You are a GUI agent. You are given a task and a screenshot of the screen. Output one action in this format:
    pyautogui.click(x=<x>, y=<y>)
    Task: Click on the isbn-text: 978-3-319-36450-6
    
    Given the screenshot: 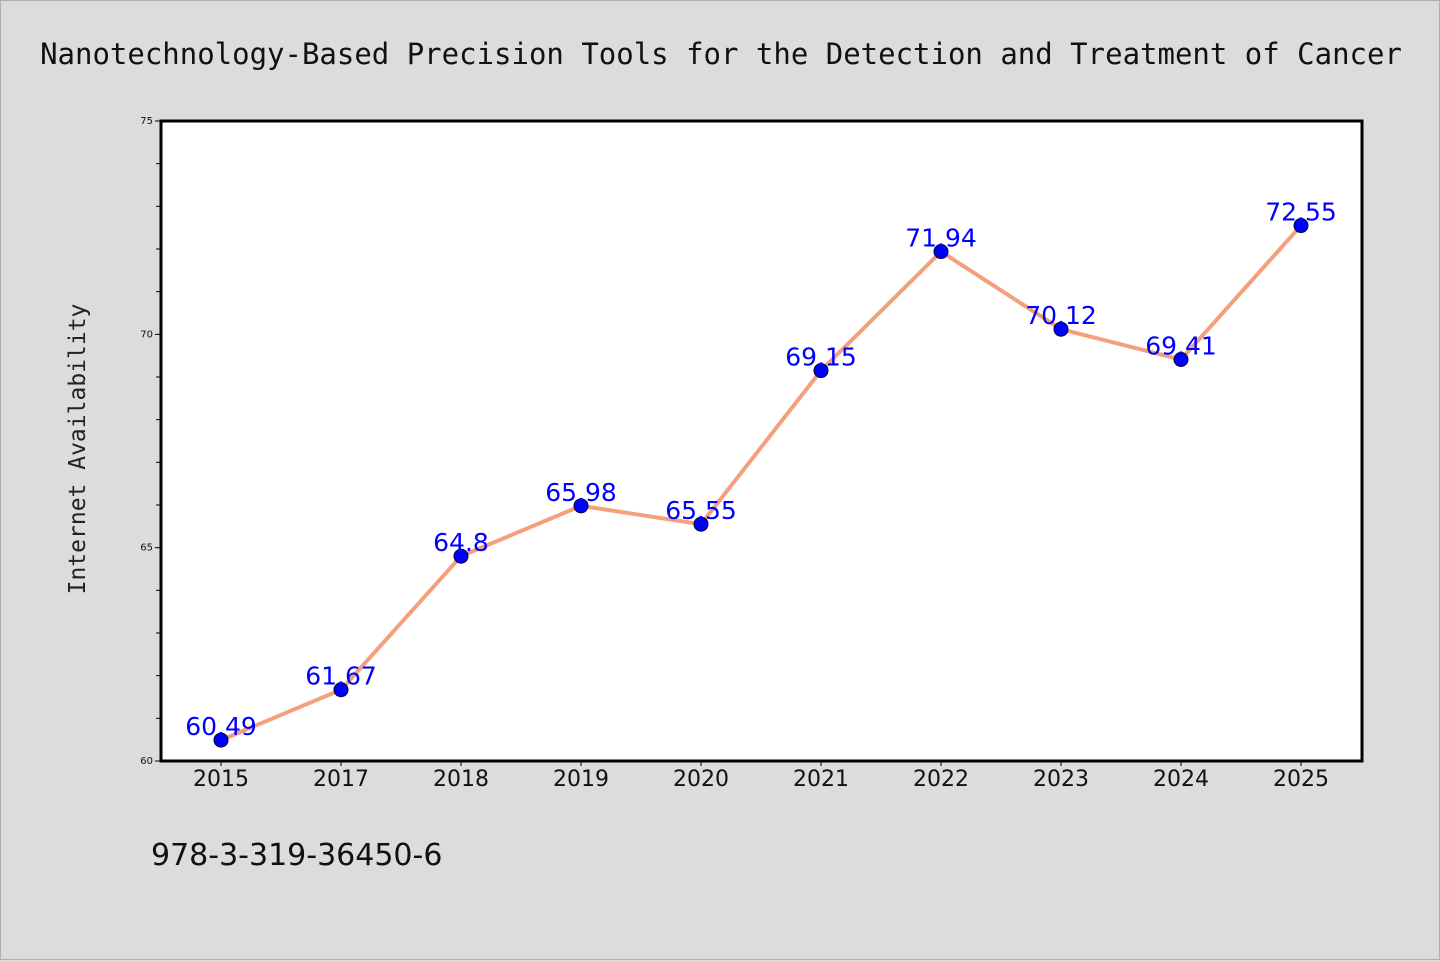 What is the action you would take?
    pyautogui.click(x=296, y=855)
    